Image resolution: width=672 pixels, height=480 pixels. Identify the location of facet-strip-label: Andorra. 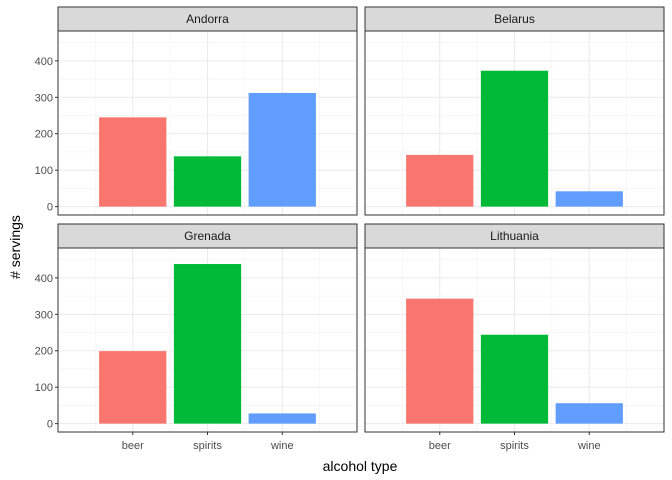
(207, 19).